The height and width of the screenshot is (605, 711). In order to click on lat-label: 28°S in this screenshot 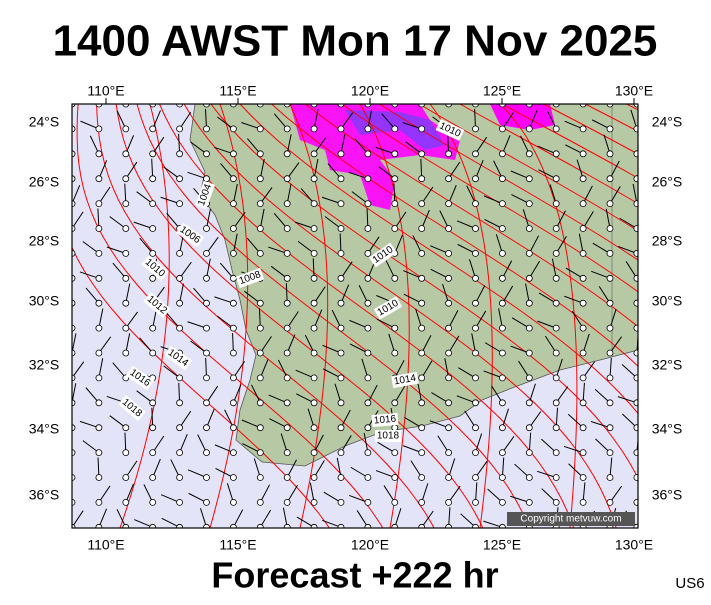, I will do `click(667, 241)`.